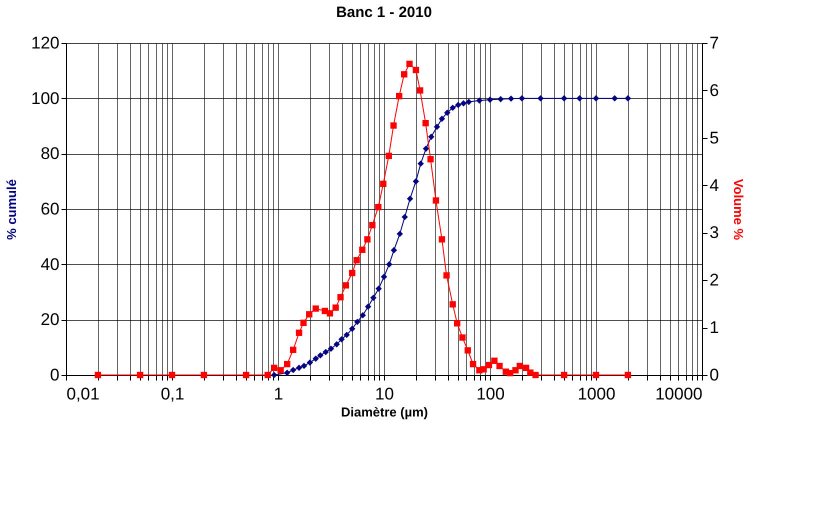 This screenshot has height=519, width=815. Describe the element at coordinates (12, 209) in the screenshot. I see `y-axis-title: % cumulé` at that location.